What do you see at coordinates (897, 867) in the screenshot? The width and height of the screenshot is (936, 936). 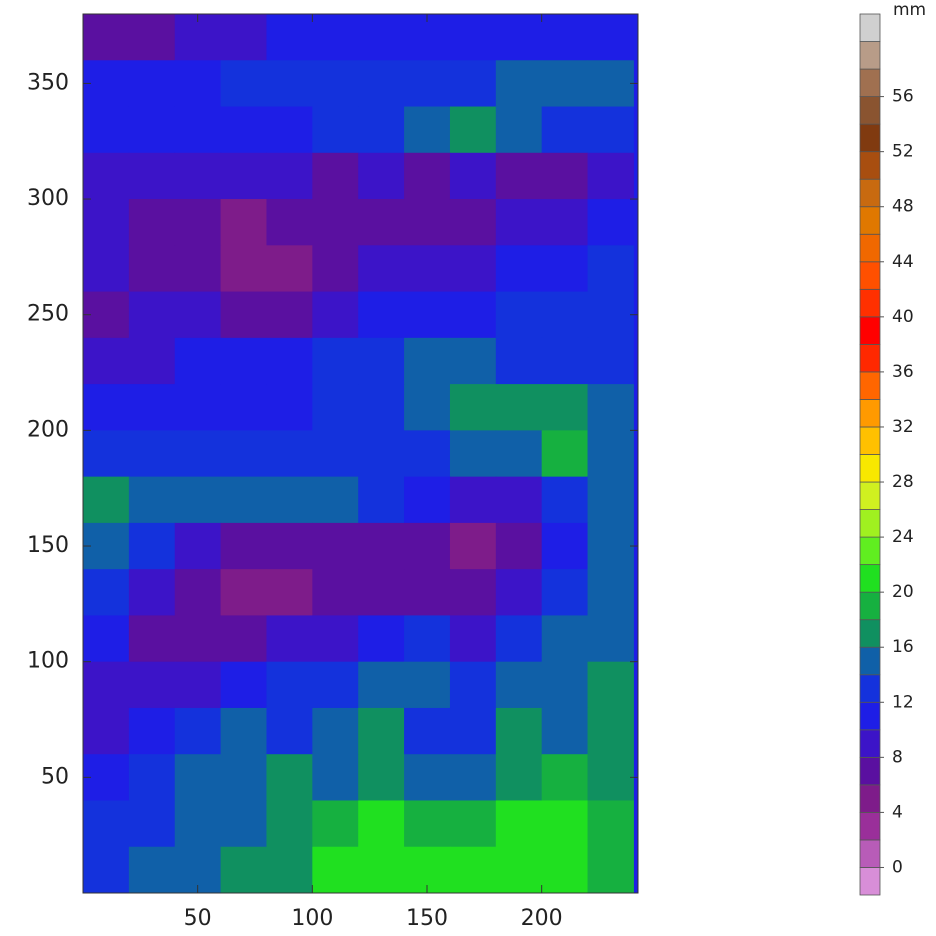 I see `colorbar-tick-label: 0` at bounding box center [897, 867].